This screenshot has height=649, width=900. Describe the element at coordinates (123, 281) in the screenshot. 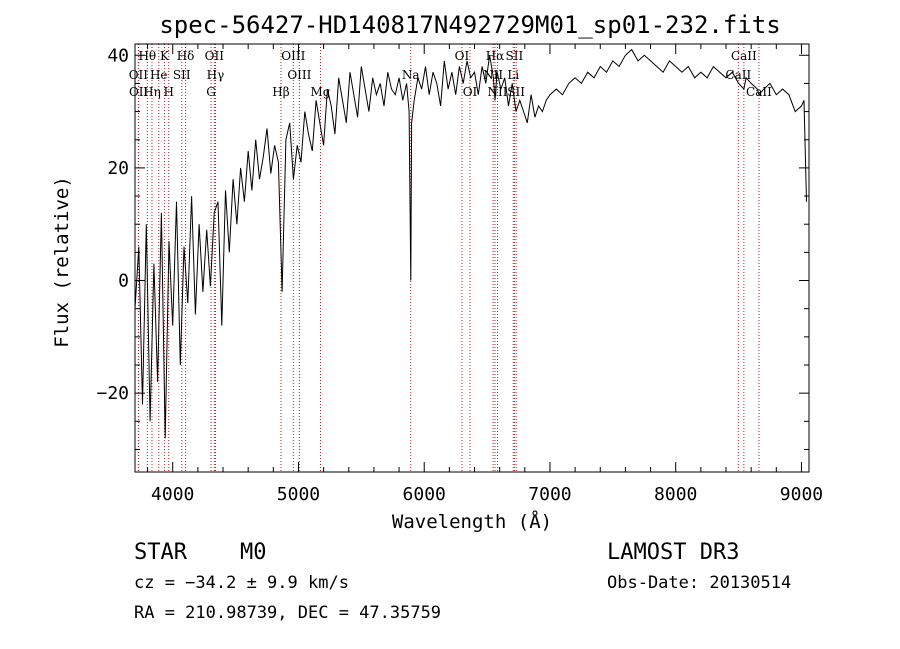

I see `y-tick-label: 0` at that location.